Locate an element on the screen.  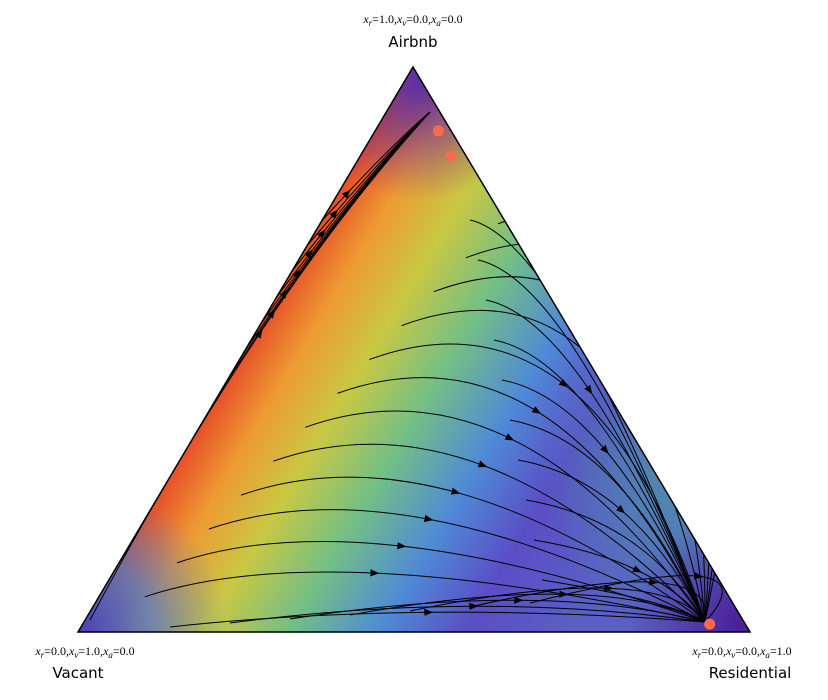
coord-value: =1.0 is located at coordinates (781, 651).